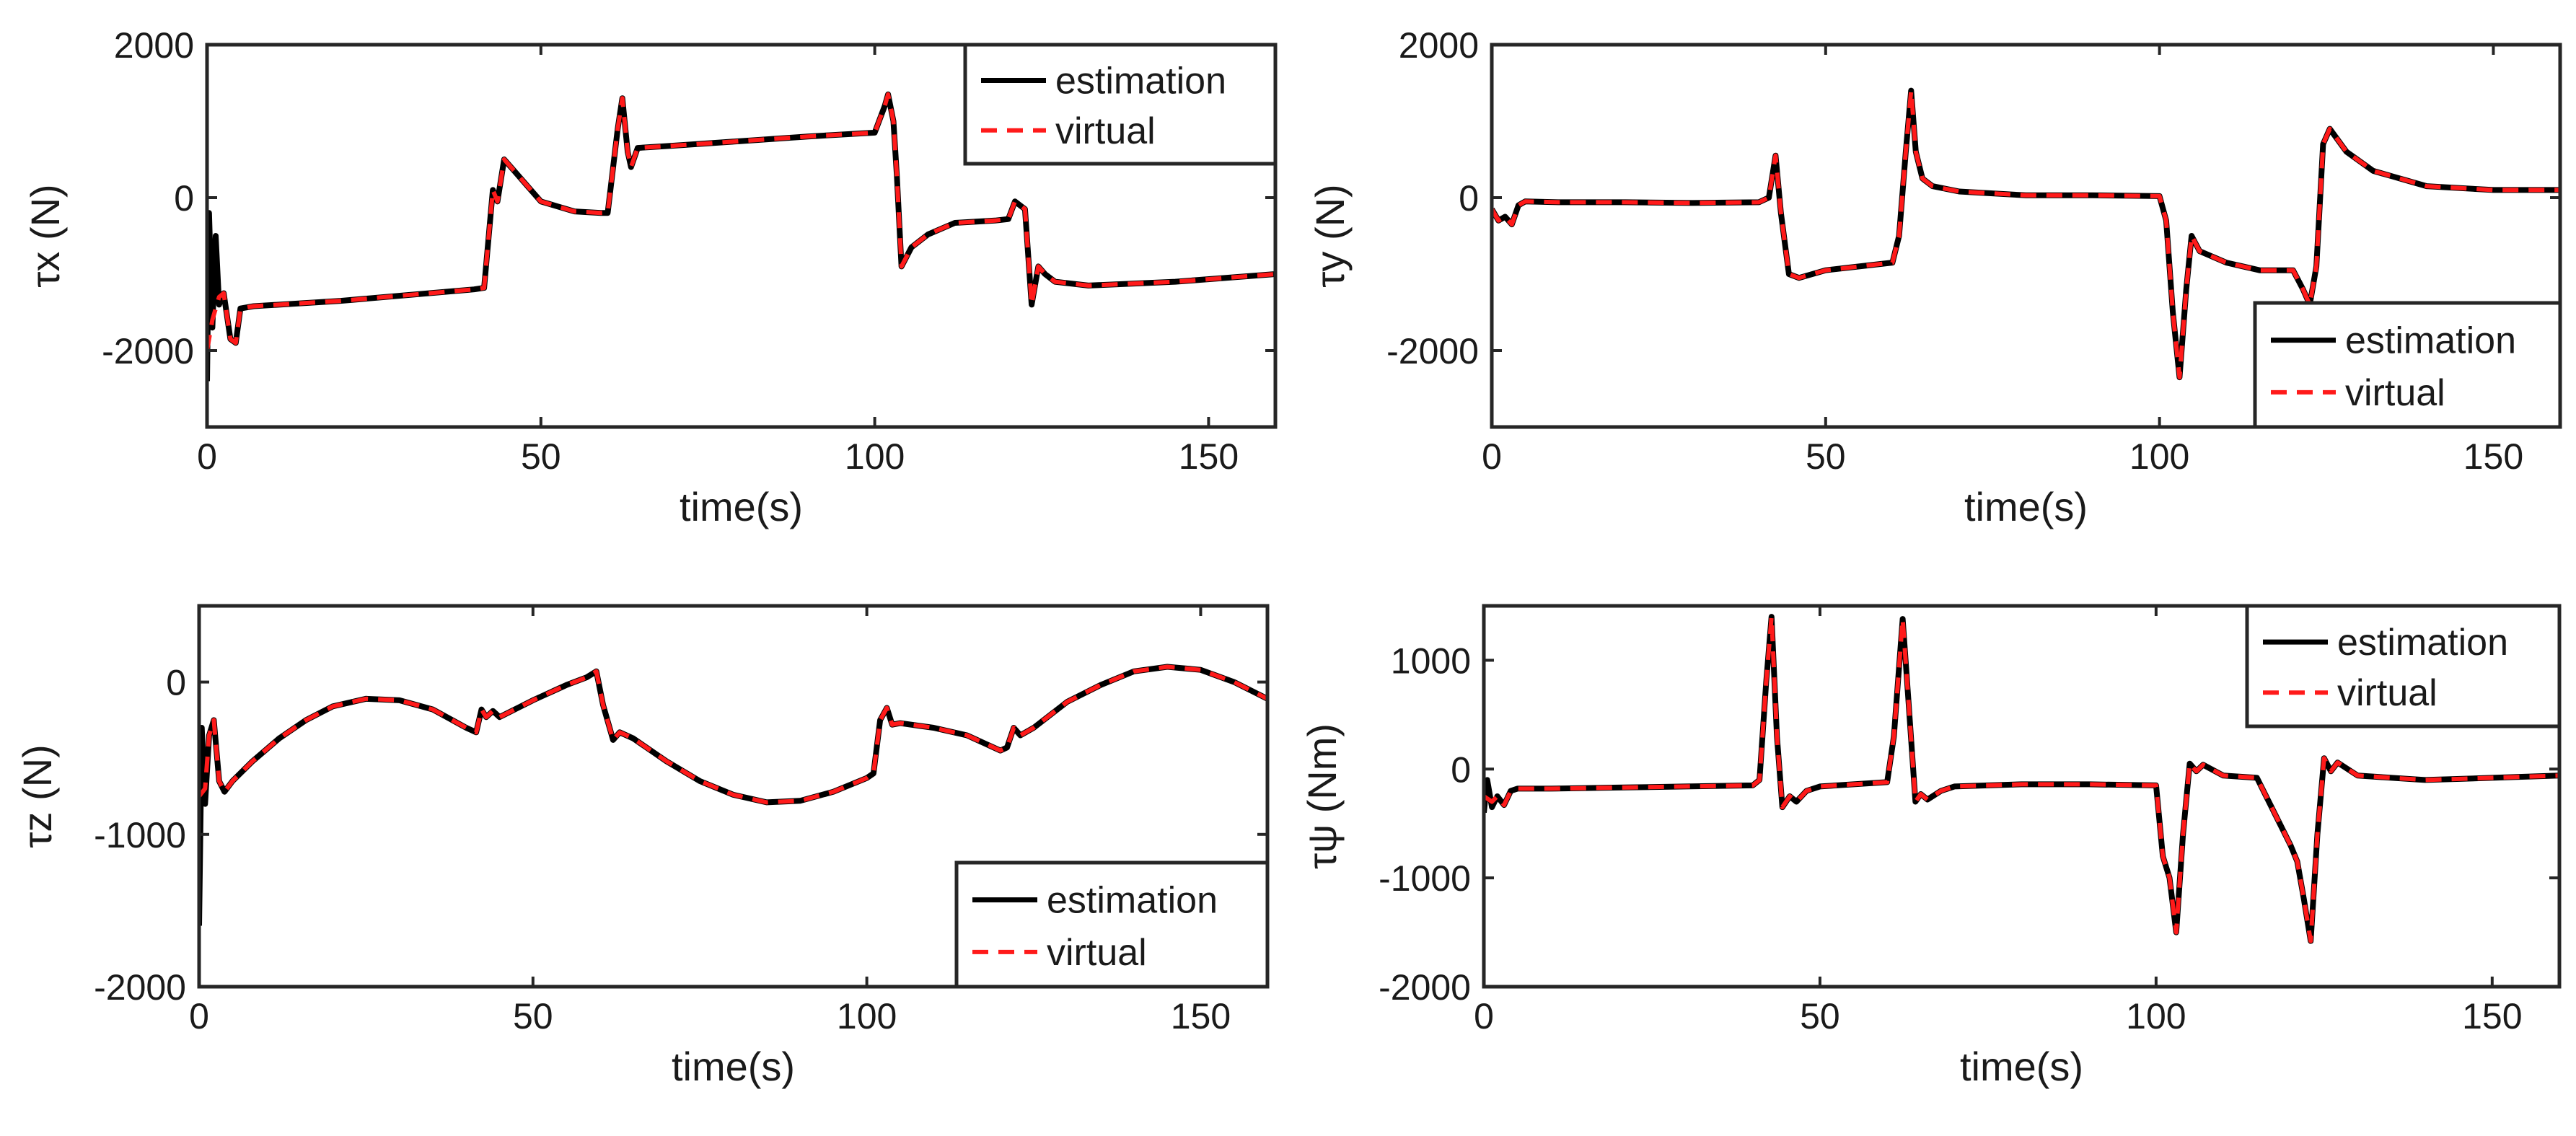 The image size is (2576, 1136). I want to click on y-axis-label: τx (N), so click(45, 235).